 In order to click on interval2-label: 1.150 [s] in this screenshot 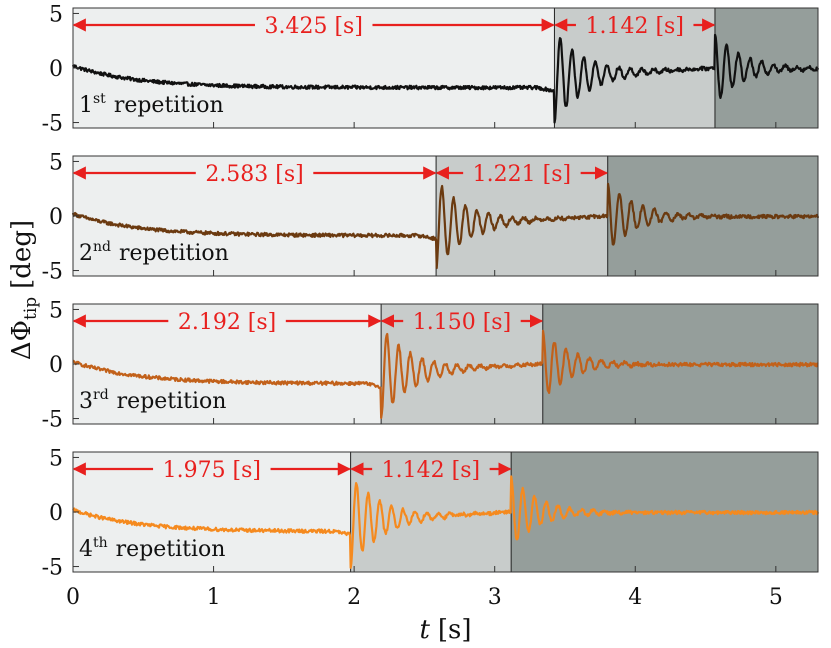, I will do `click(462, 322)`.